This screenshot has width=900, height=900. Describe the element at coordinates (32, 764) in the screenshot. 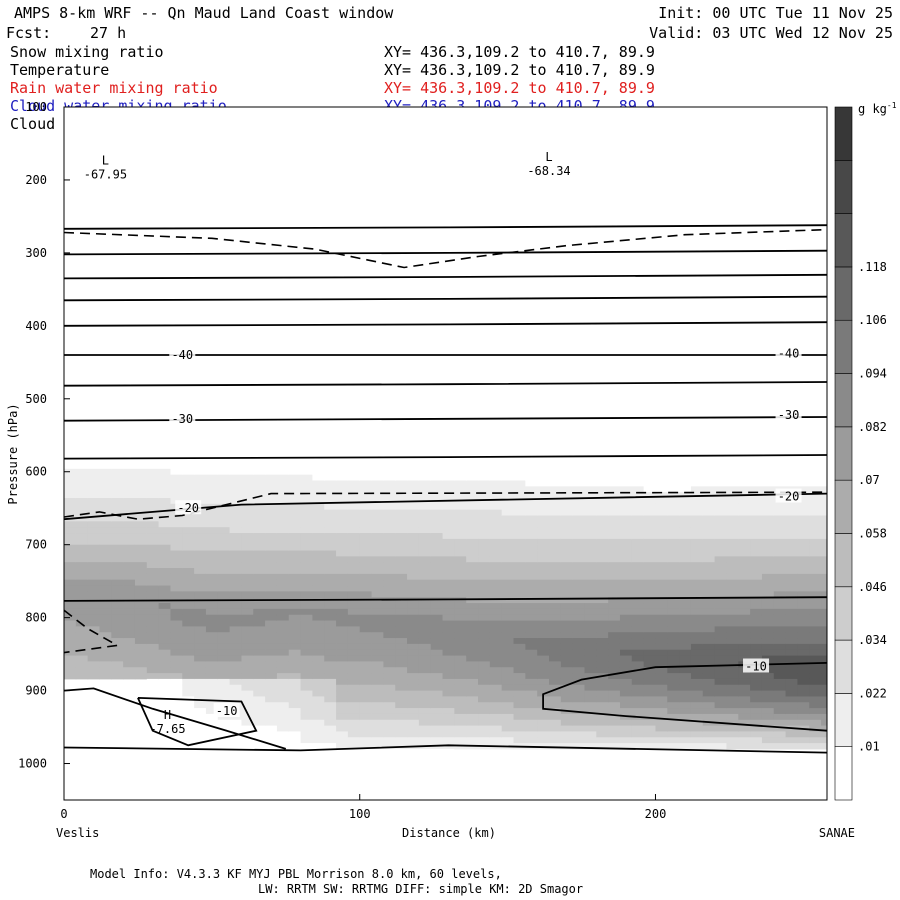

I see `y-tick-label: 1000` at that location.